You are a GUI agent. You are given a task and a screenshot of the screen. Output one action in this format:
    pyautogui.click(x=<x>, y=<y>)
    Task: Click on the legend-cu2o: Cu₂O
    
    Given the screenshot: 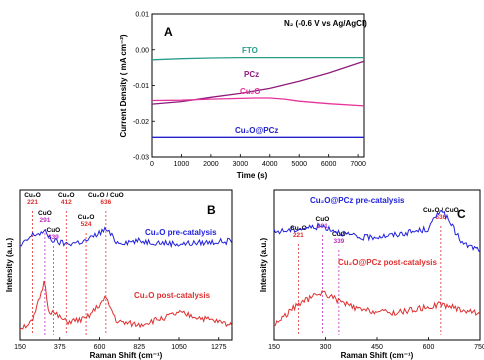 What is the action you would take?
    pyautogui.click(x=250, y=91)
    